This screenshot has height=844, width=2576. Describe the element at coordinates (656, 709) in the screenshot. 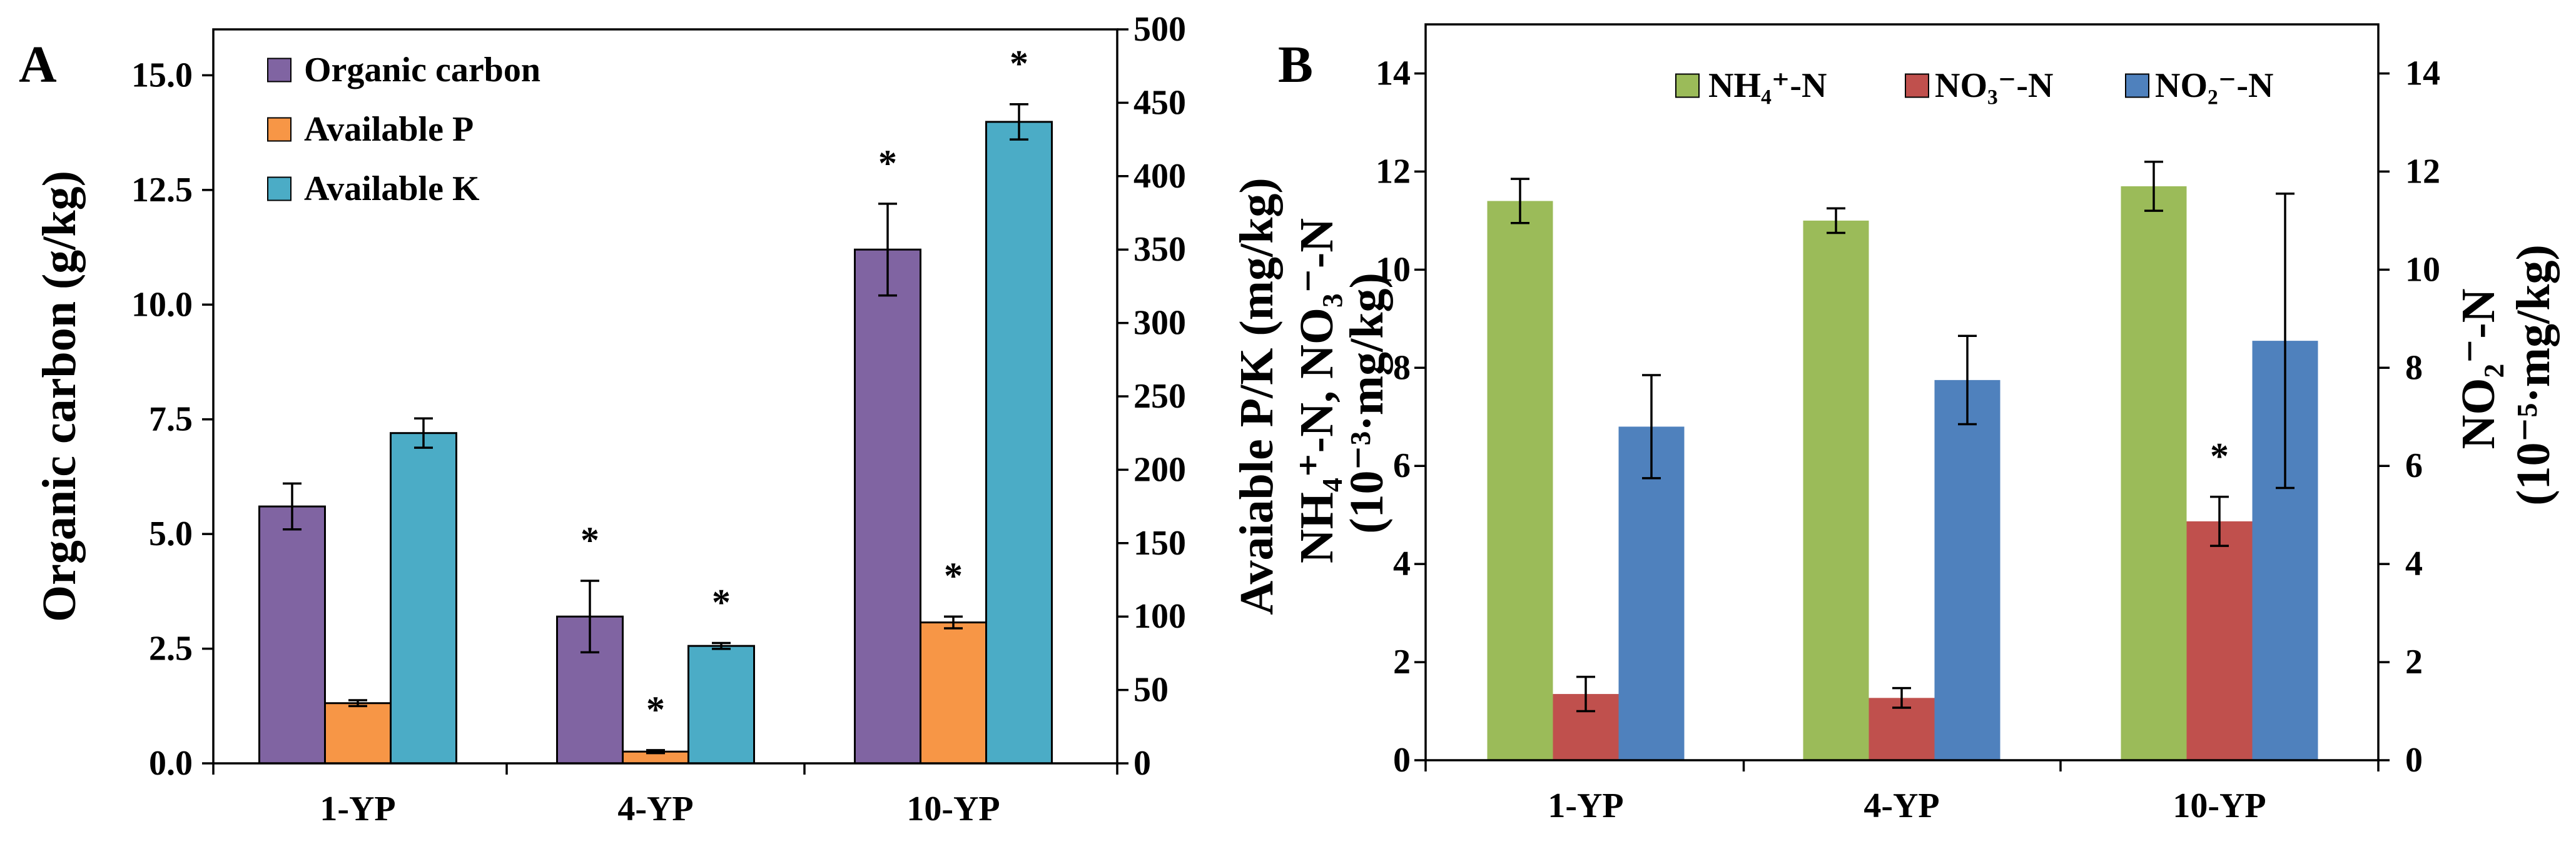

I see `significance-marker-available-p-4-yp: *` at that location.